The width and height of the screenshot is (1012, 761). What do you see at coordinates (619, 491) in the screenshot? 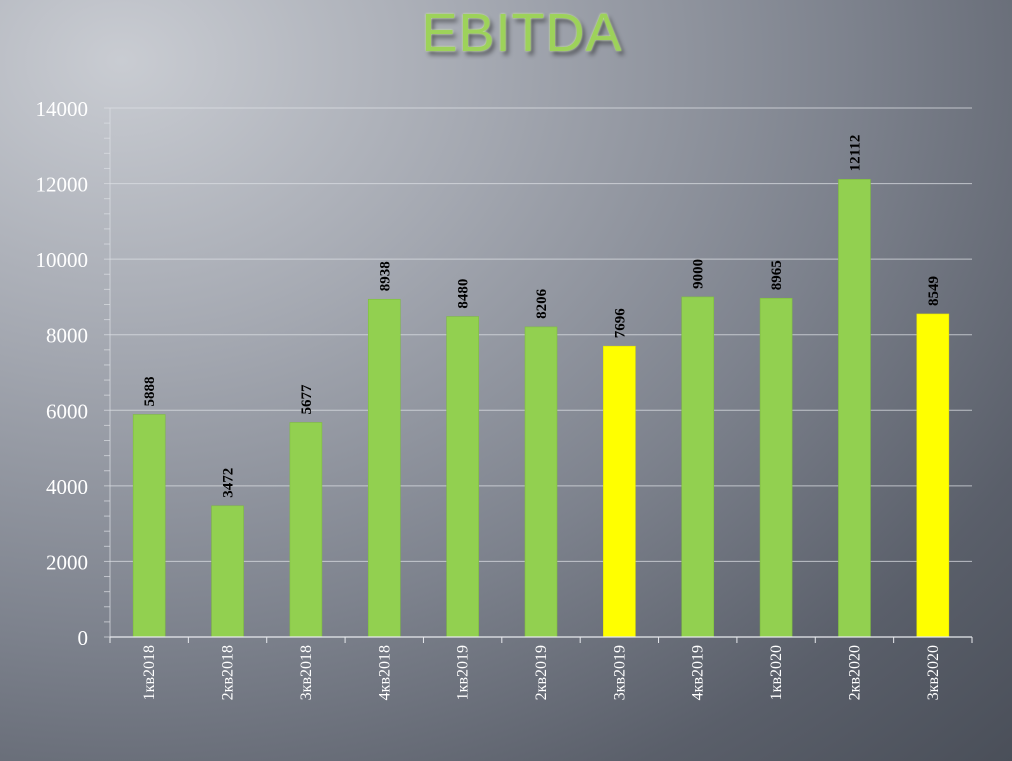
I see `bar-3кв2019` at bounding box center [619, 491].